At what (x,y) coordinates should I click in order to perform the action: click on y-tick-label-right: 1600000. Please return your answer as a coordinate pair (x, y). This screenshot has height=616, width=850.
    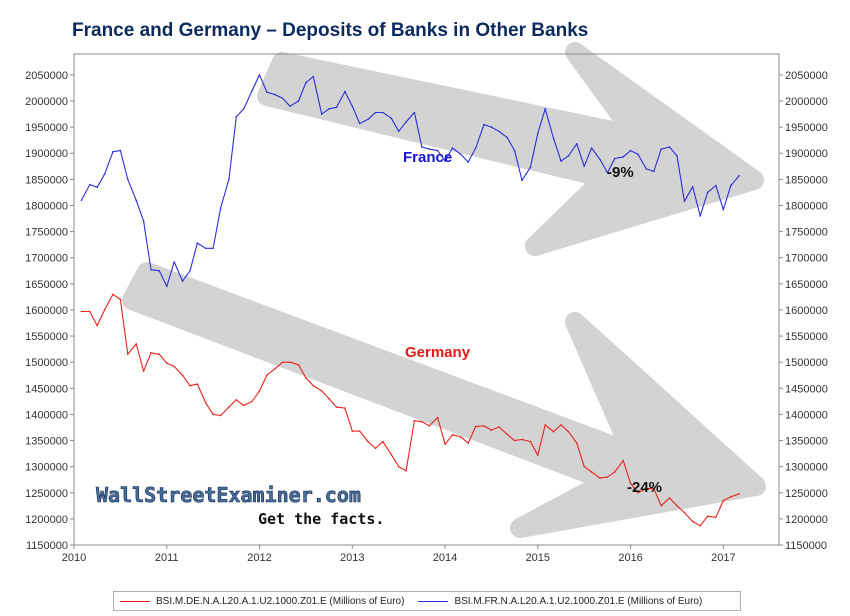
    Looking at the image, I should click on (806, 311).